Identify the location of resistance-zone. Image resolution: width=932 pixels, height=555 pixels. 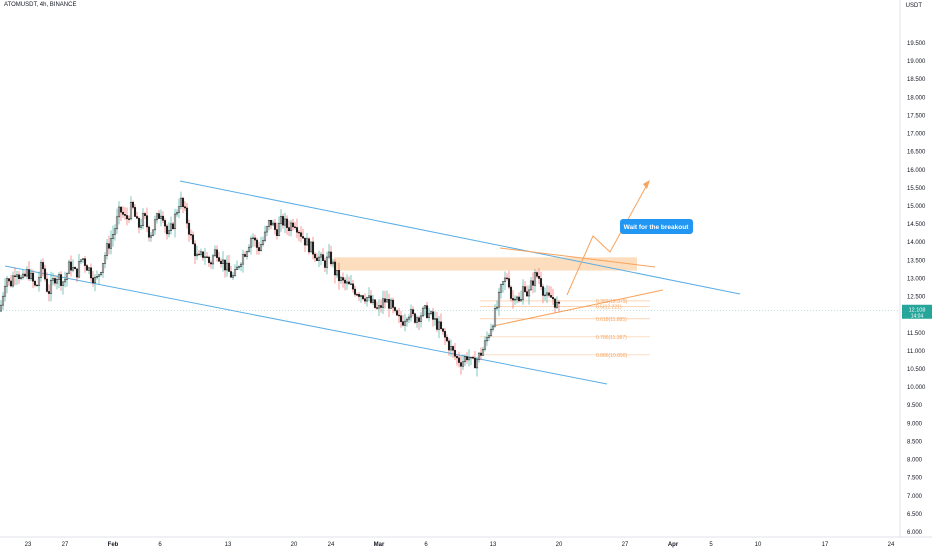
(485, 264).